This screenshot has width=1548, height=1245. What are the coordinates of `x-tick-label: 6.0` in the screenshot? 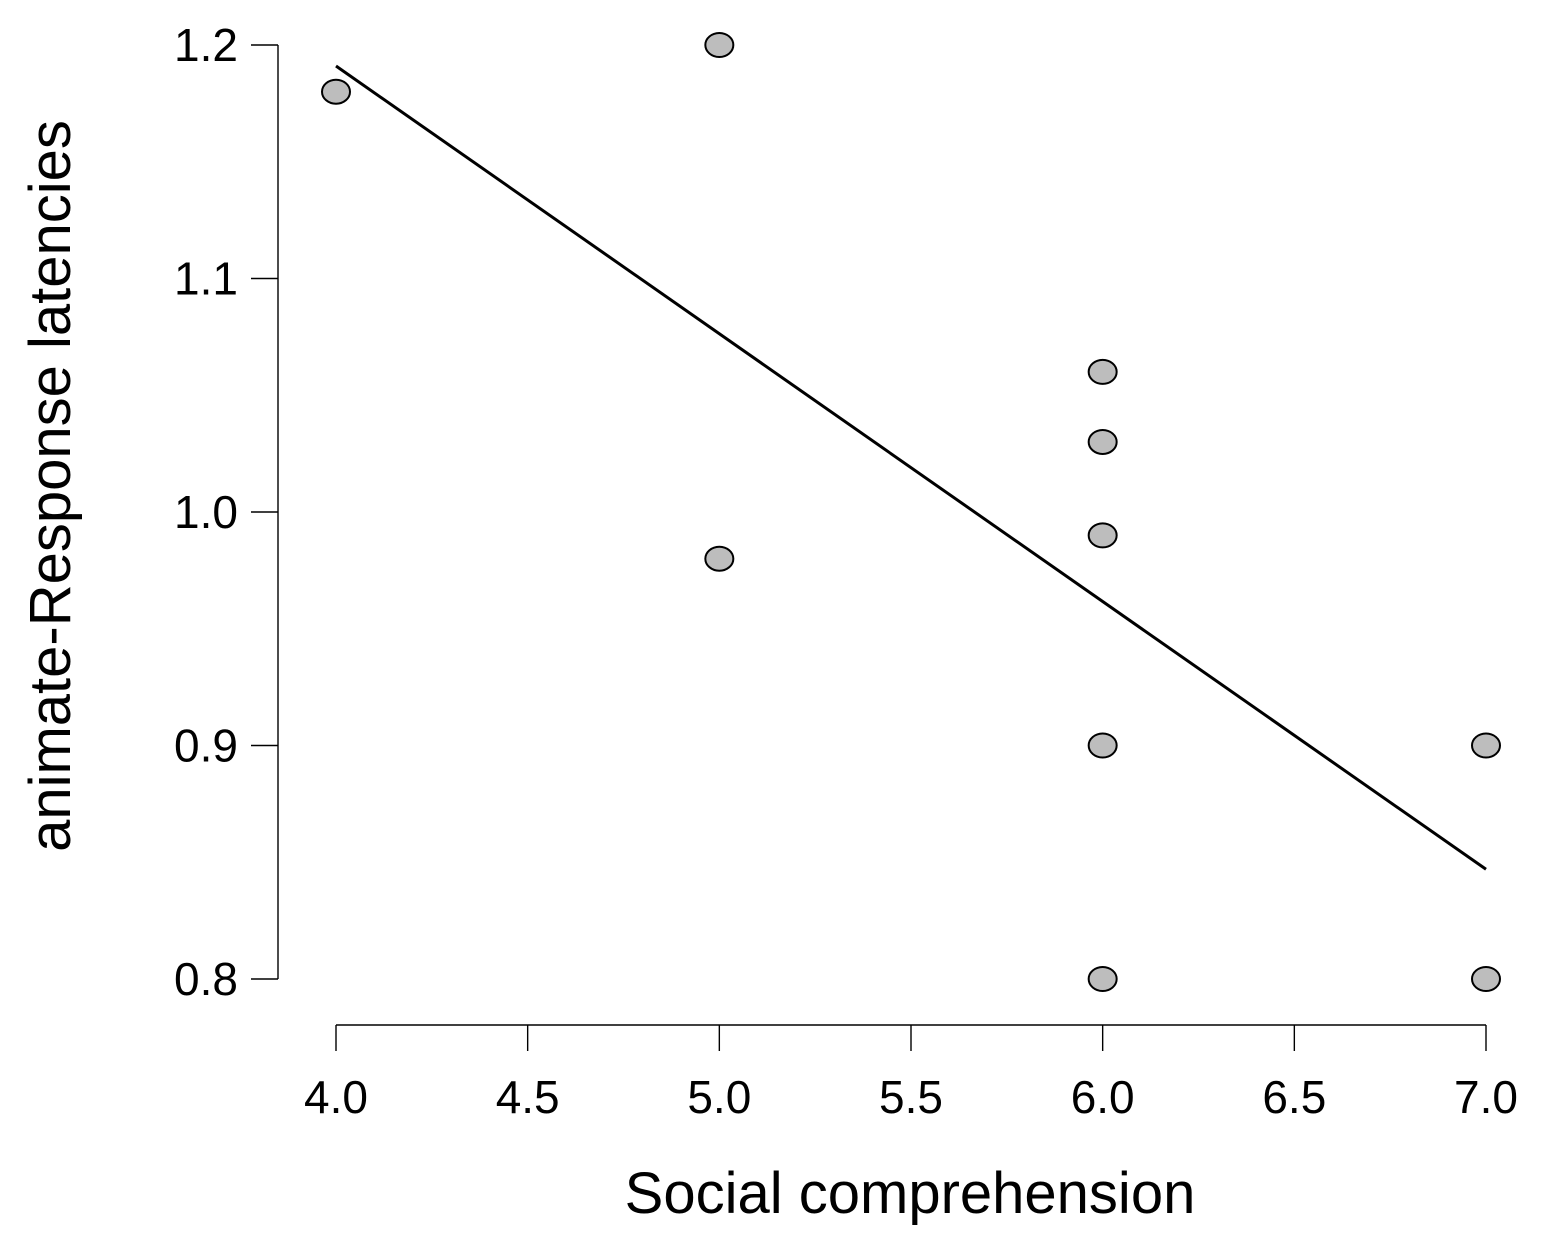 It's located at (1103, 1097).